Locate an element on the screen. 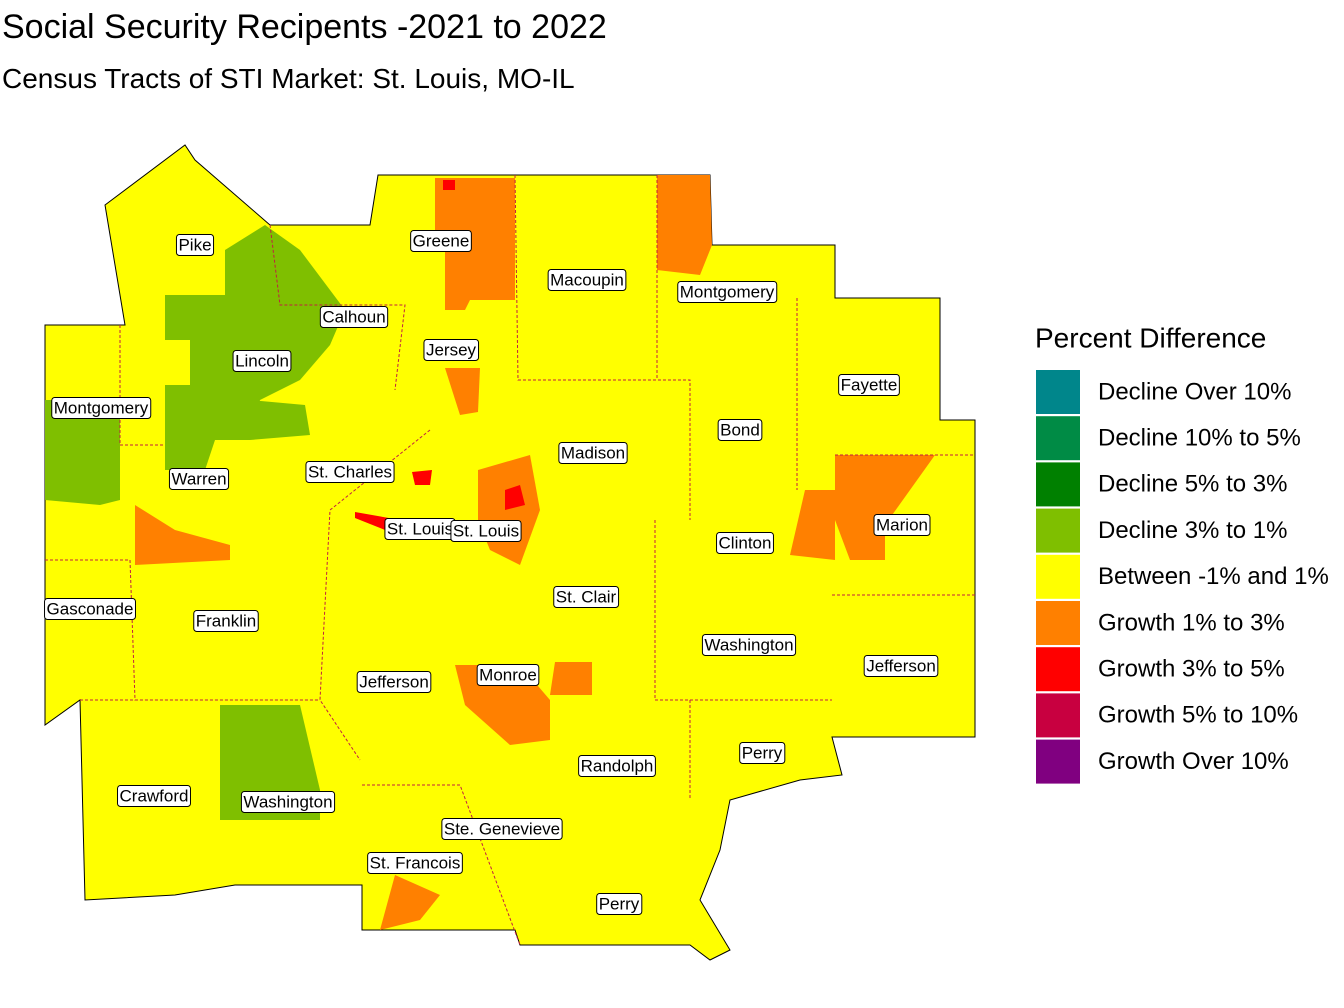  county-label: Marion is located at coordinates (902, 524).